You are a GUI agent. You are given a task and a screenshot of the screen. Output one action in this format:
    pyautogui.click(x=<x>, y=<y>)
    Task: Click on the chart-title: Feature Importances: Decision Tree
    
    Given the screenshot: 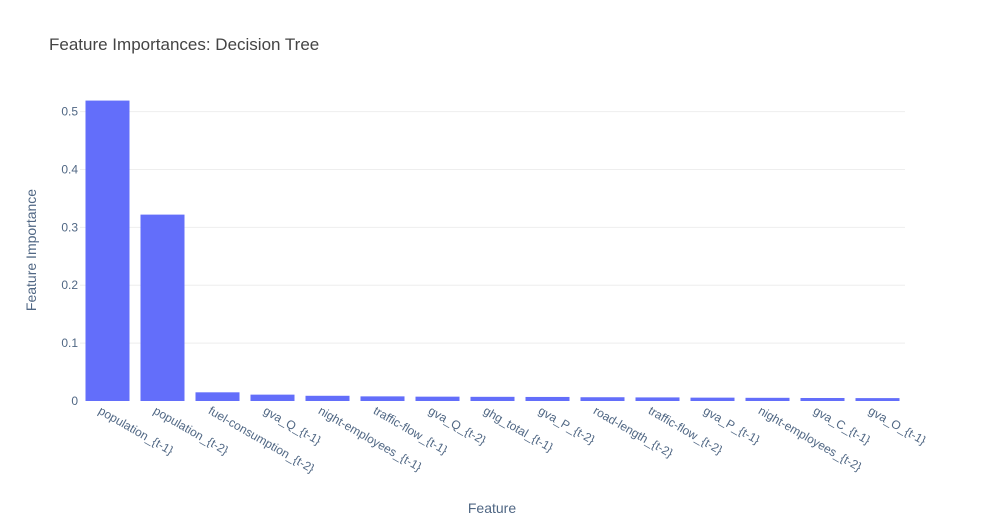 What is the action you would take?
    pyautogui.click(x=184, y=44)
    